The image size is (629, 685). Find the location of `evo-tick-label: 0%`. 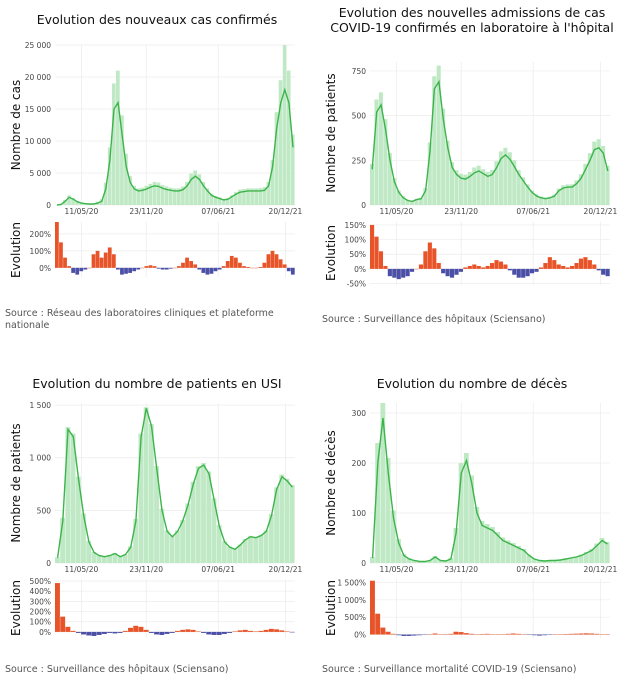

evo-tick-label: 0% is located at coordinates (45, 632).